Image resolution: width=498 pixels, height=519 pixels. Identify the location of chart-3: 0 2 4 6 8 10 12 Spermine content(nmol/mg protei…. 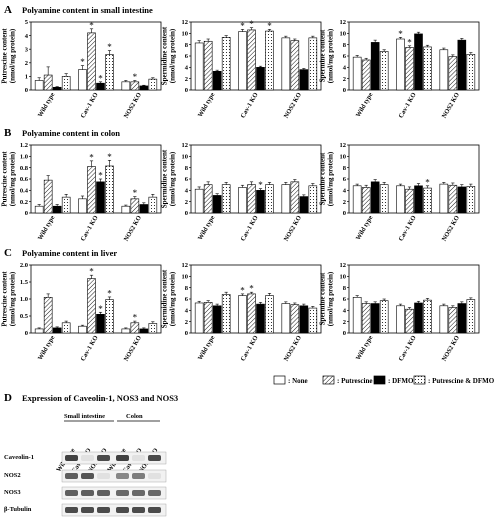
(399, 69).